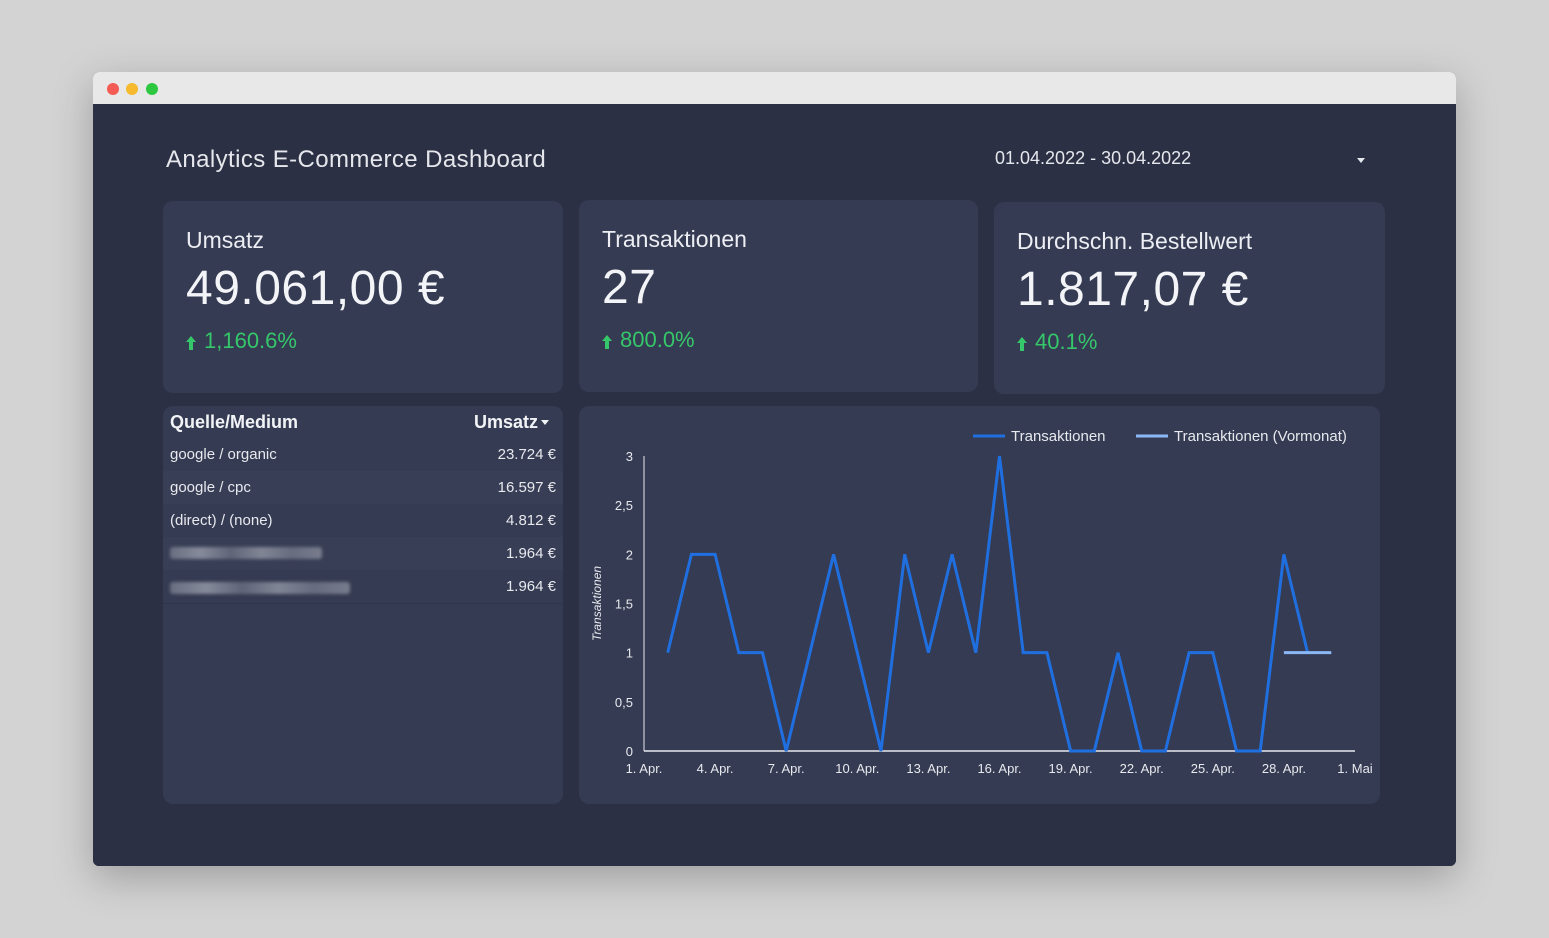 This screenshot has height=938, width=1549. I want to click on kpi-change: 800.0%, so click(648, 340).